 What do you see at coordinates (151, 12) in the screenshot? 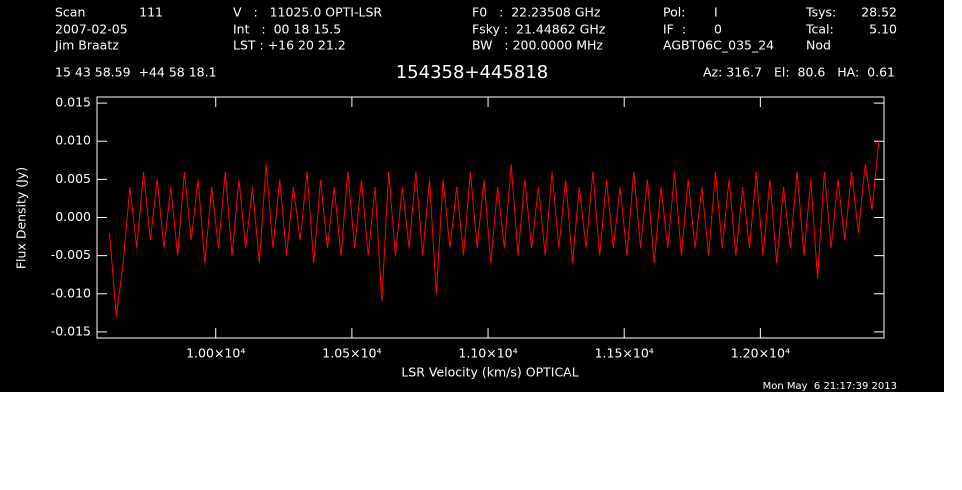
I see `header-text: 111` at bounding box center [151, 12].